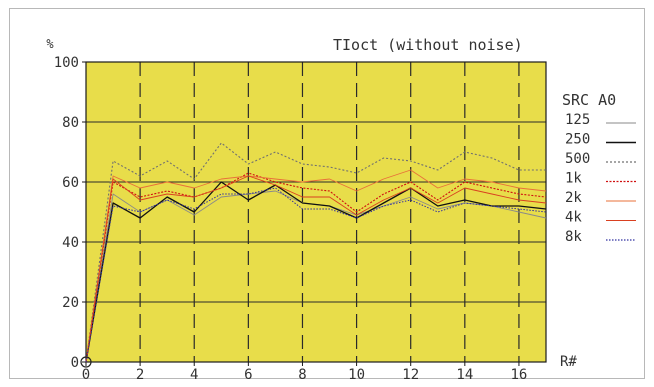 This screenshot has height=387, width=654. Describe the element at coordinates (140, 375) in the screenshot. I see `x-tick-label: 2` at that location.